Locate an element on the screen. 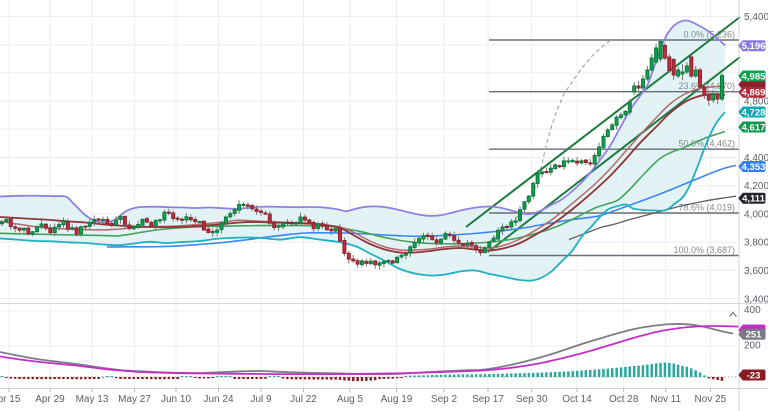 The width and height of the screenshot is (768, 411). svg-text: Sep 30 is located at coordinates (532, 399).